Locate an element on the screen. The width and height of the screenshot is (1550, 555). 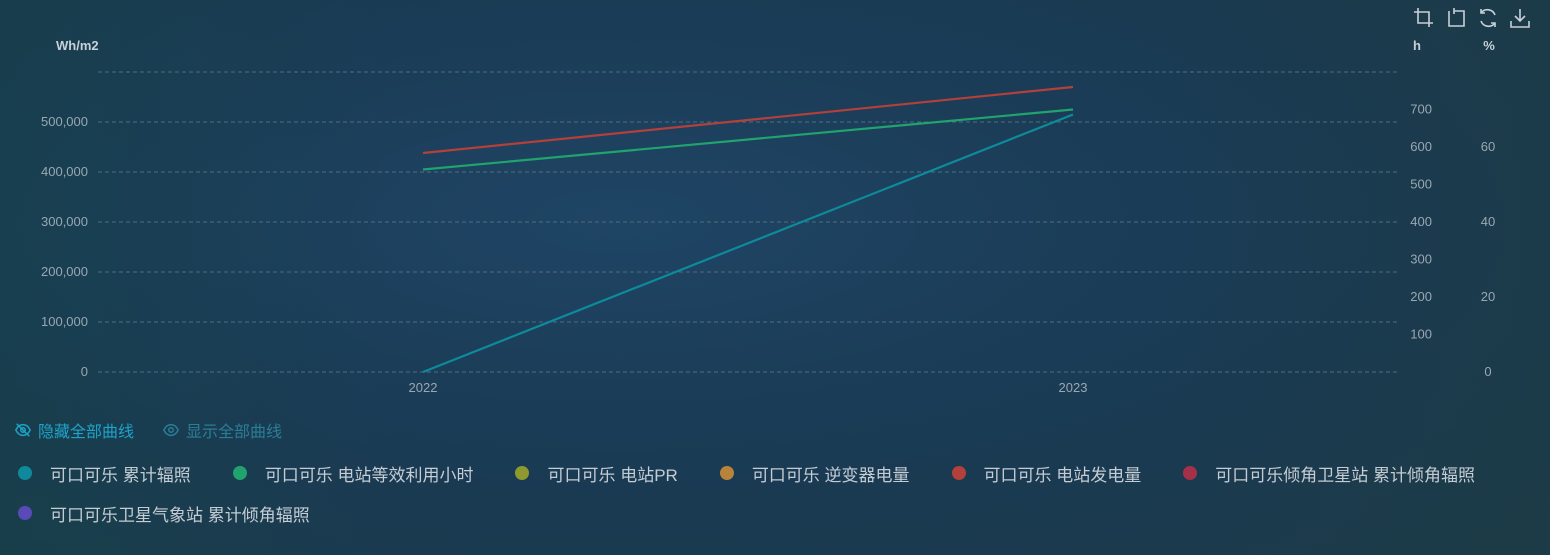
y-left-tick-label: 200,000 is located at coordinates (64, 271).